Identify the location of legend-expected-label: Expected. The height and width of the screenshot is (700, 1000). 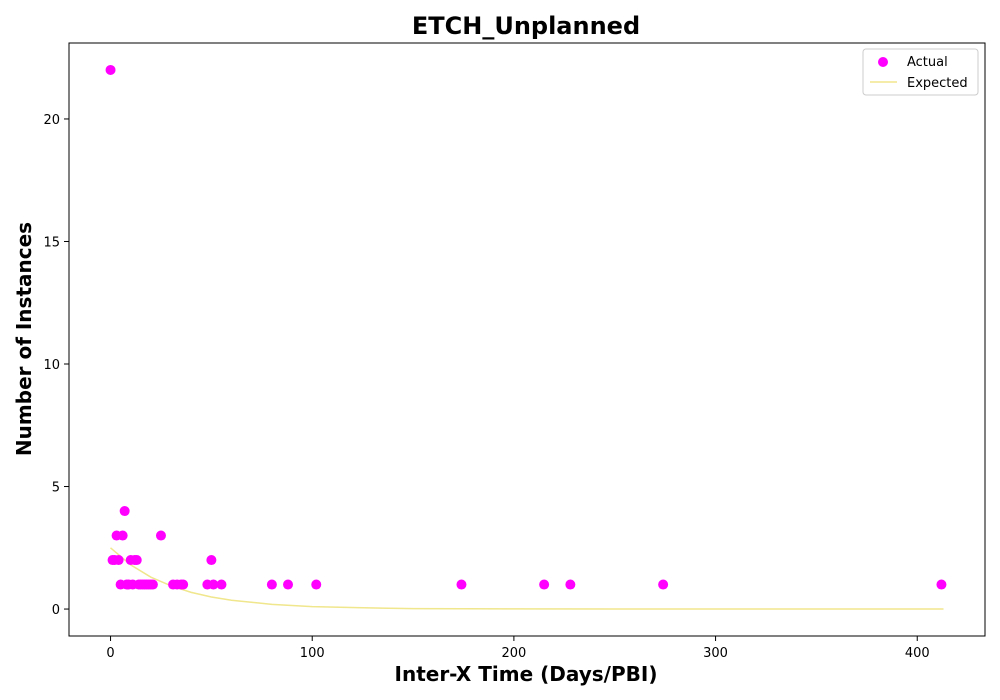
(937, 83).